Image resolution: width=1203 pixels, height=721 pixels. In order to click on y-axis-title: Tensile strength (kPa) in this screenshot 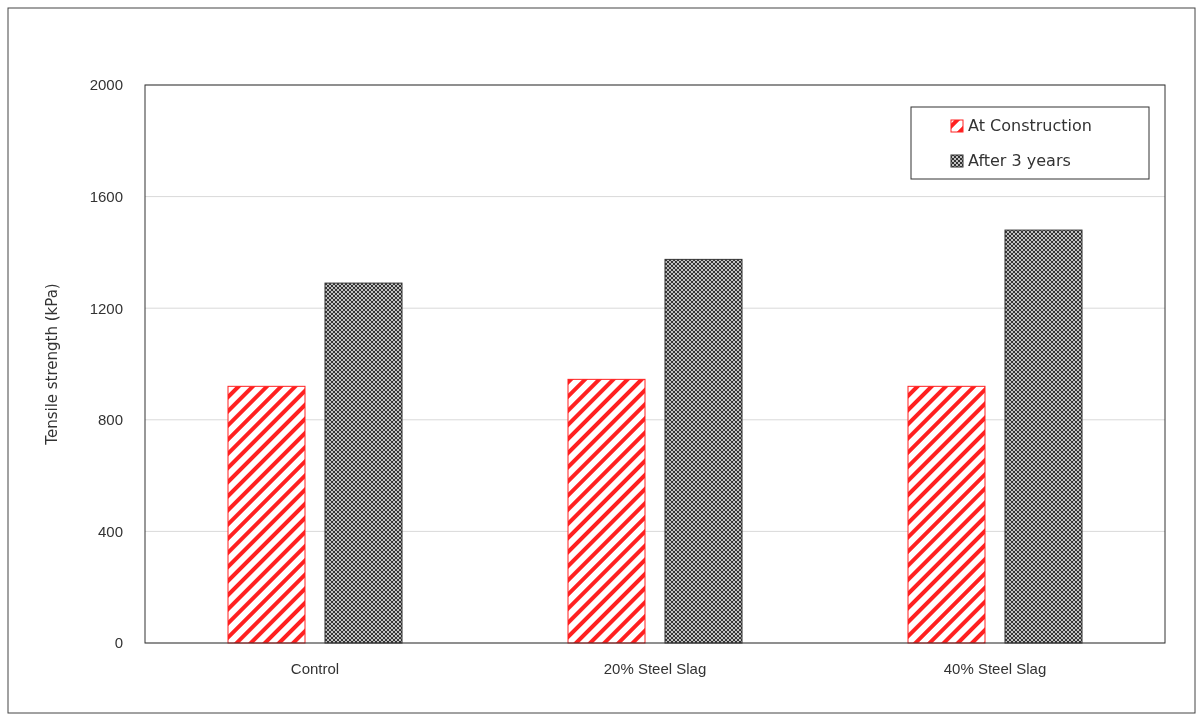, I will do `click(52, 364)`.